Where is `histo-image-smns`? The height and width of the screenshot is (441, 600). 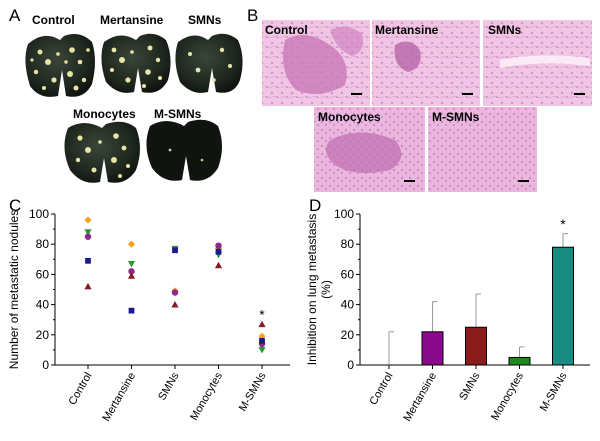 histo-image-smns is located at coordinates (537, 63).